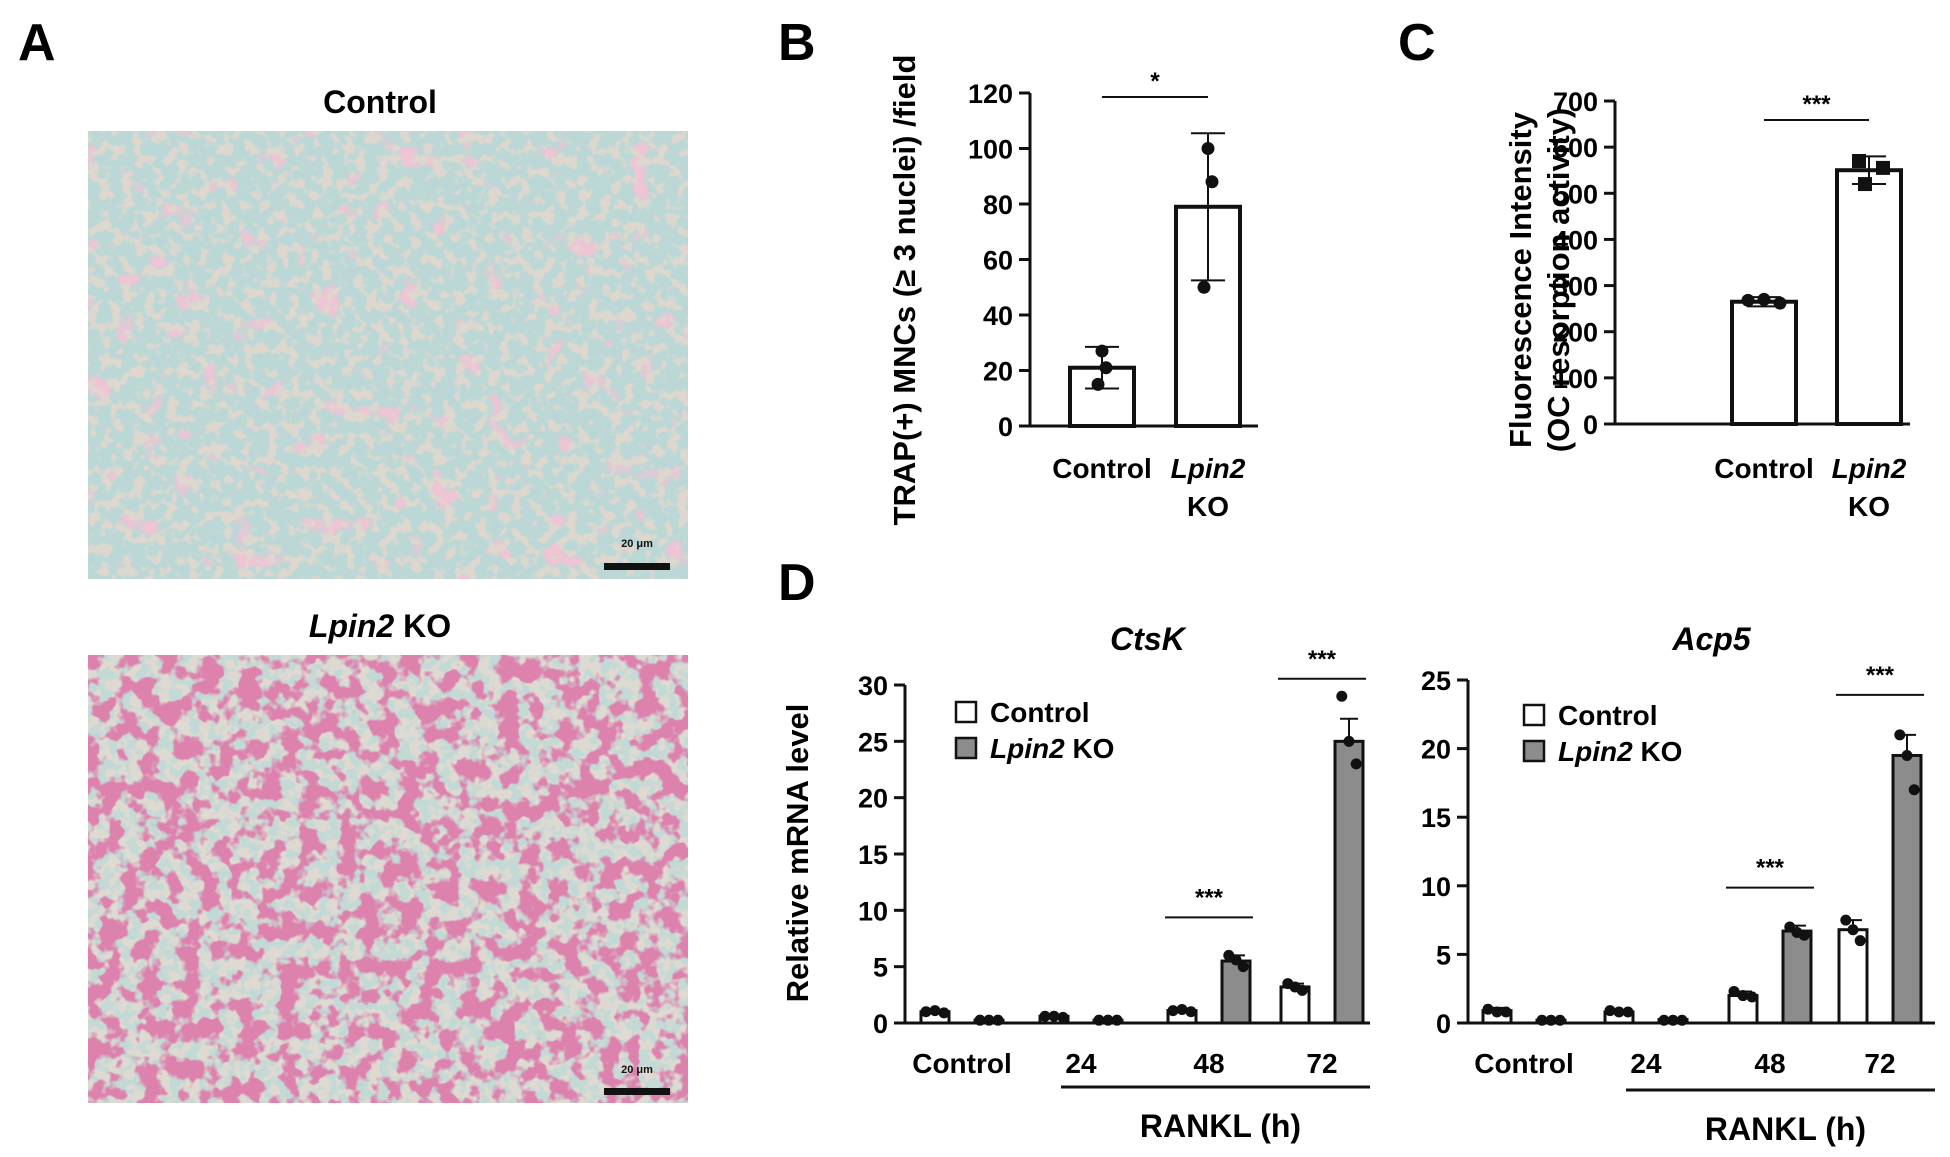 Image resolution: width=1950 pixels, height=1157 pixels. I want to click on chart-d1-legend-label: Lpin2 KO, so click(1052, 748).